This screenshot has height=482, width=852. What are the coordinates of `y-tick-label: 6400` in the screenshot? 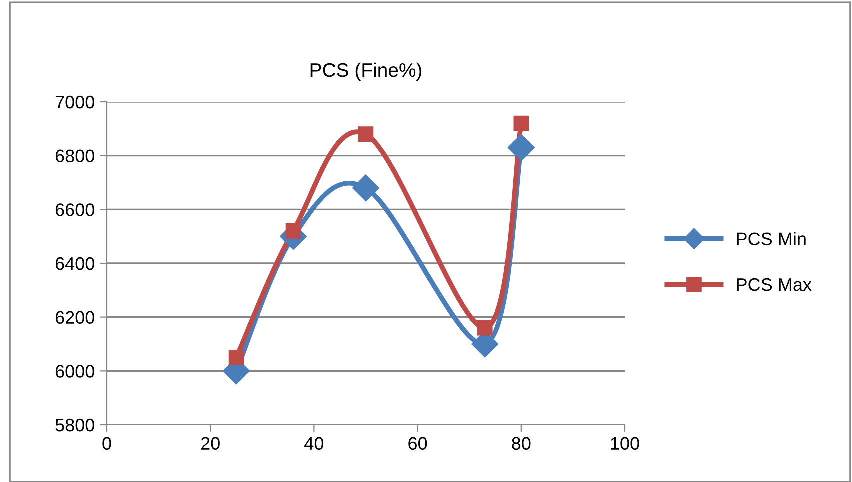 It's located at (75, 263).